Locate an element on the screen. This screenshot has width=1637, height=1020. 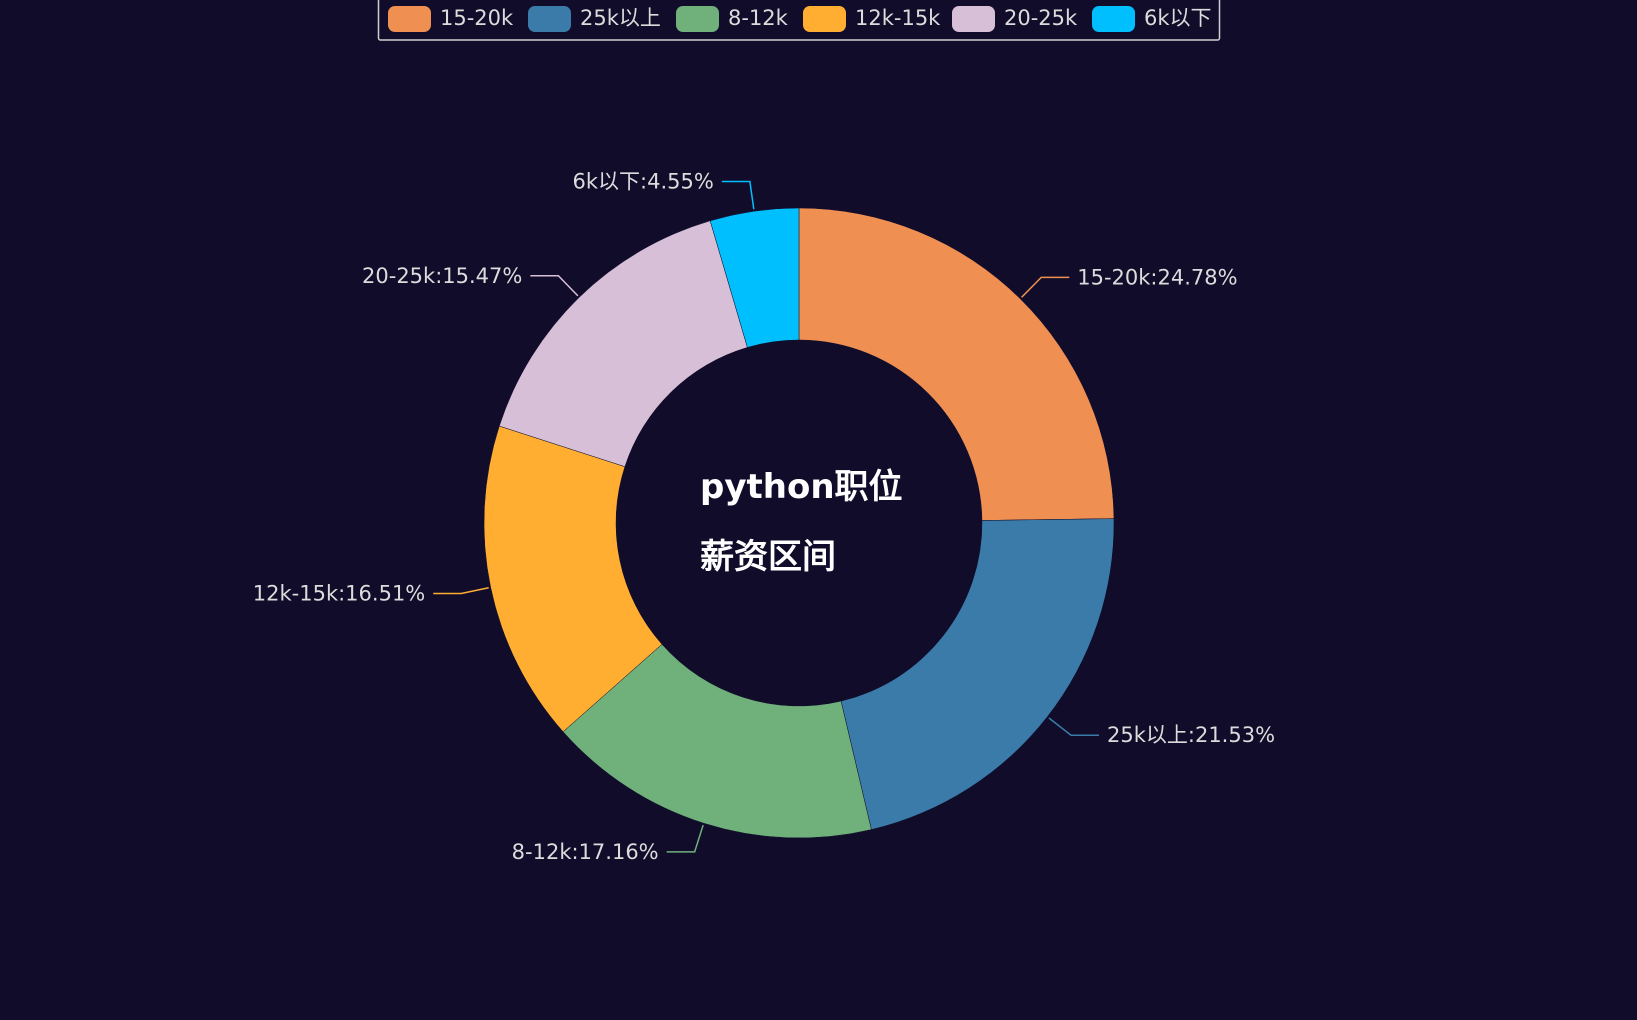
slice-label: 25k以上:21.53% is located at coordinates (1191, 735).